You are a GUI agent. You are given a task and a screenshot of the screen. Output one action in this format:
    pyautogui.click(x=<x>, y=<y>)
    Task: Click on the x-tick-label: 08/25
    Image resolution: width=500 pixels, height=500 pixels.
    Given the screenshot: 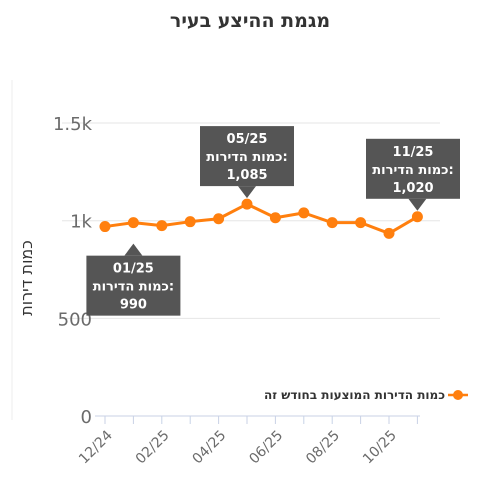 What is the action you would take?
    pyautogui.click(x=323, y=448)
    